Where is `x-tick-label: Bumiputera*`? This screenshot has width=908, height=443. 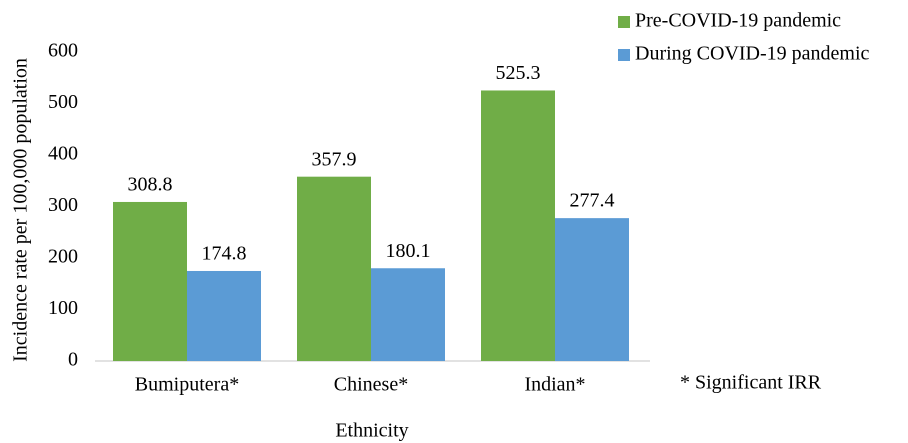 x-tick-label: Bumiputera* is located at coordinates (187, 385).